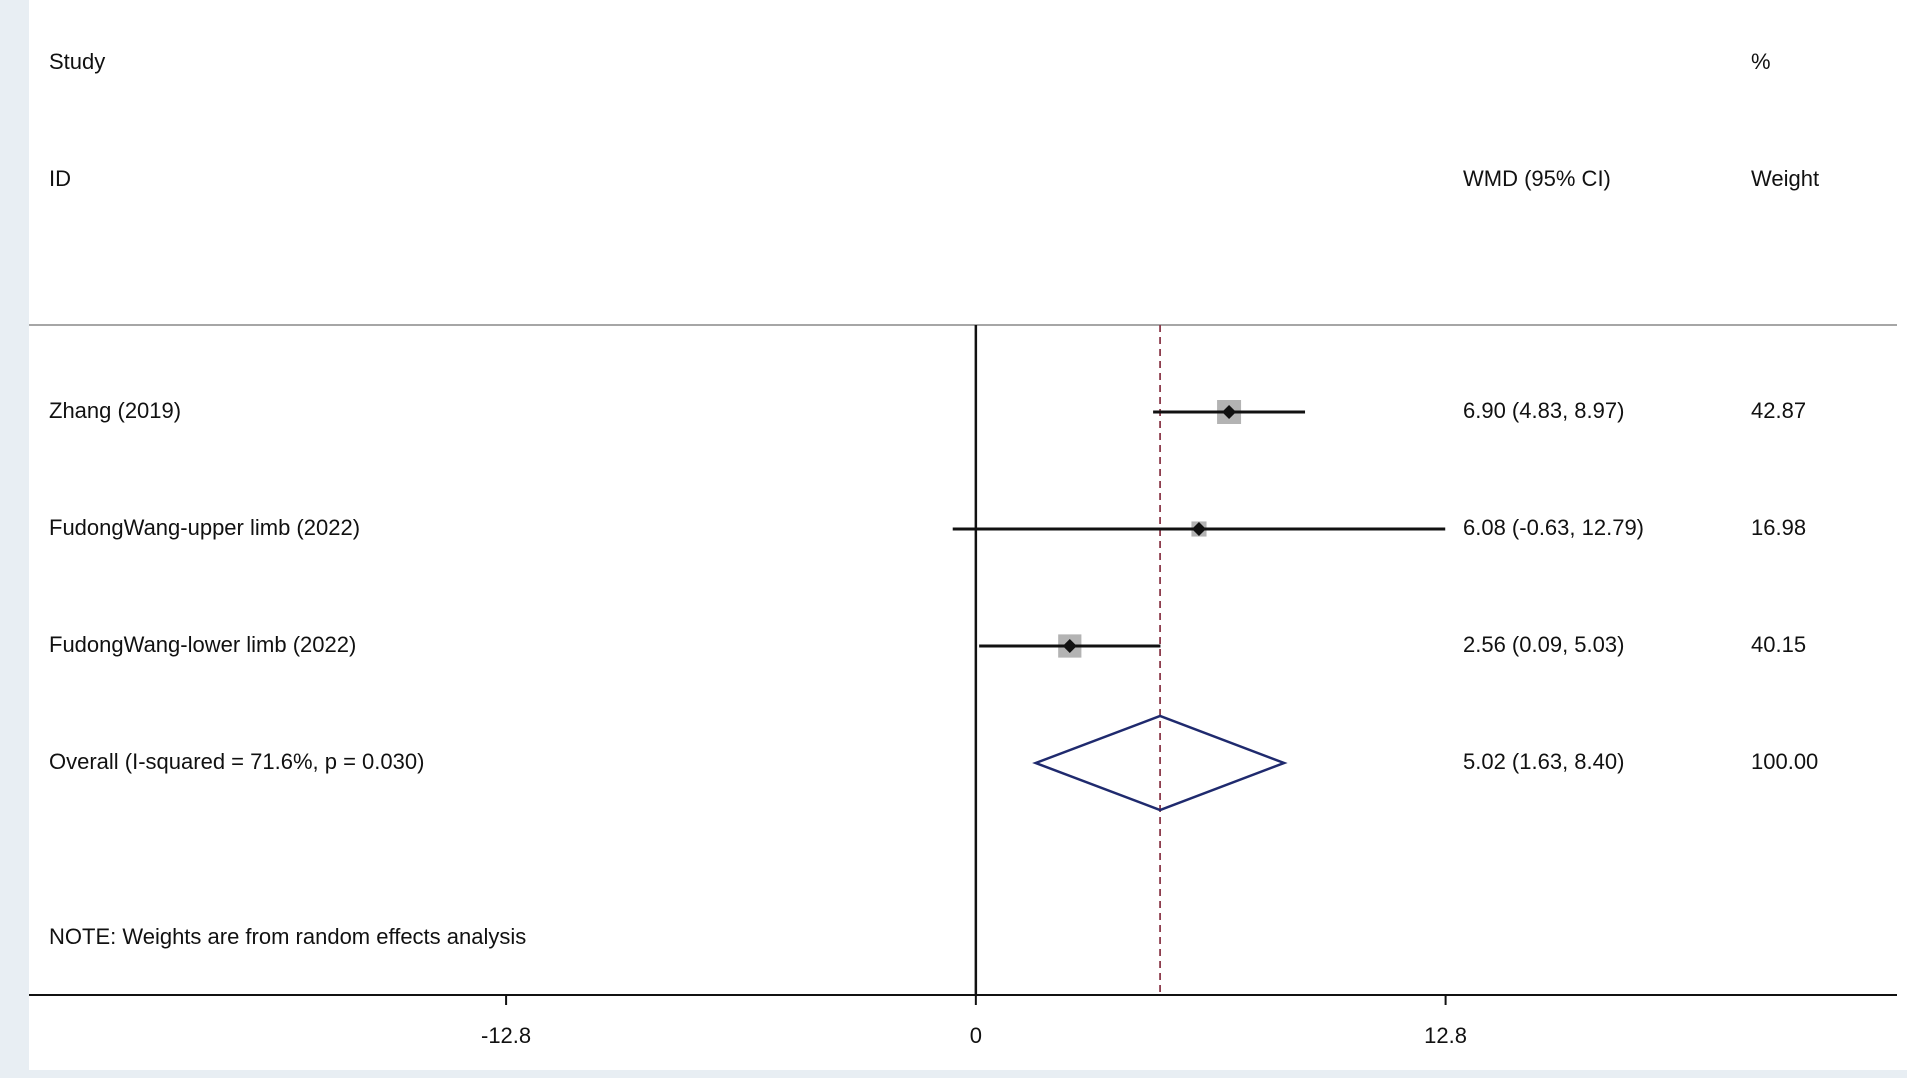 The width and height of the screenshot is (1907, 1078). What do you see at coordinates (953, 1074) in the screenshot?
I see `bottom-frame` at bounding box center [953, 1074].